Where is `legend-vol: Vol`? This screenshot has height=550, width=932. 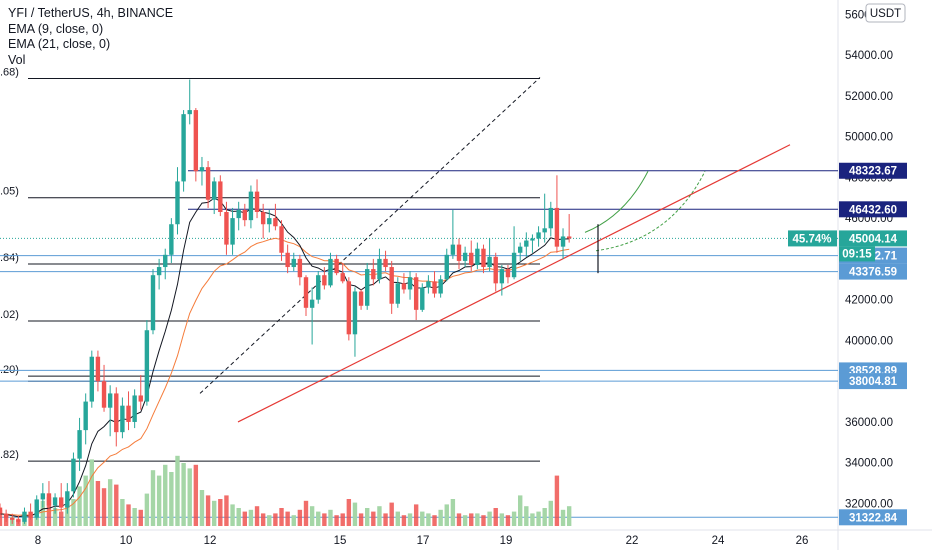 legend-vol: Vol is located at coordinates (17, 59).